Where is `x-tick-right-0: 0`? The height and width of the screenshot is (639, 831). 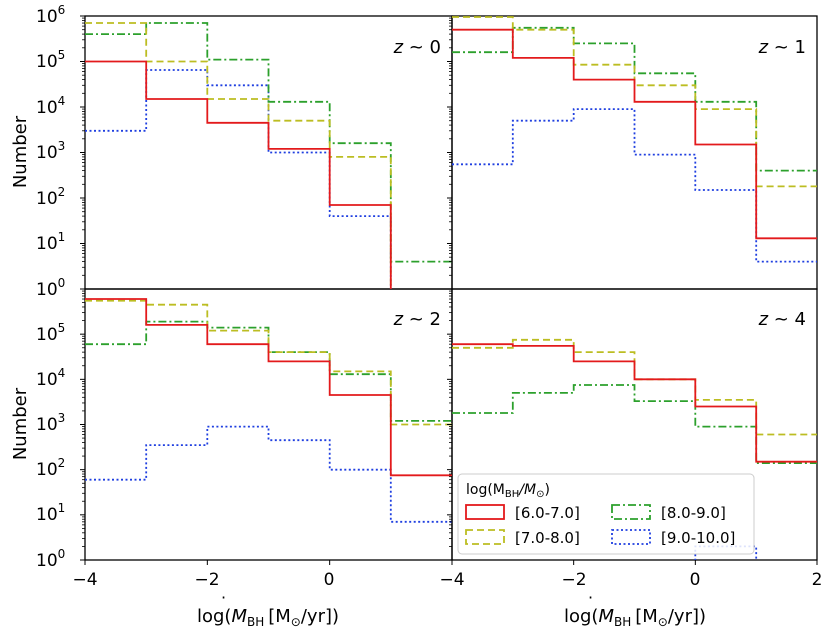 x-tick-right-0: 0 is located at coordinates (695, 580).